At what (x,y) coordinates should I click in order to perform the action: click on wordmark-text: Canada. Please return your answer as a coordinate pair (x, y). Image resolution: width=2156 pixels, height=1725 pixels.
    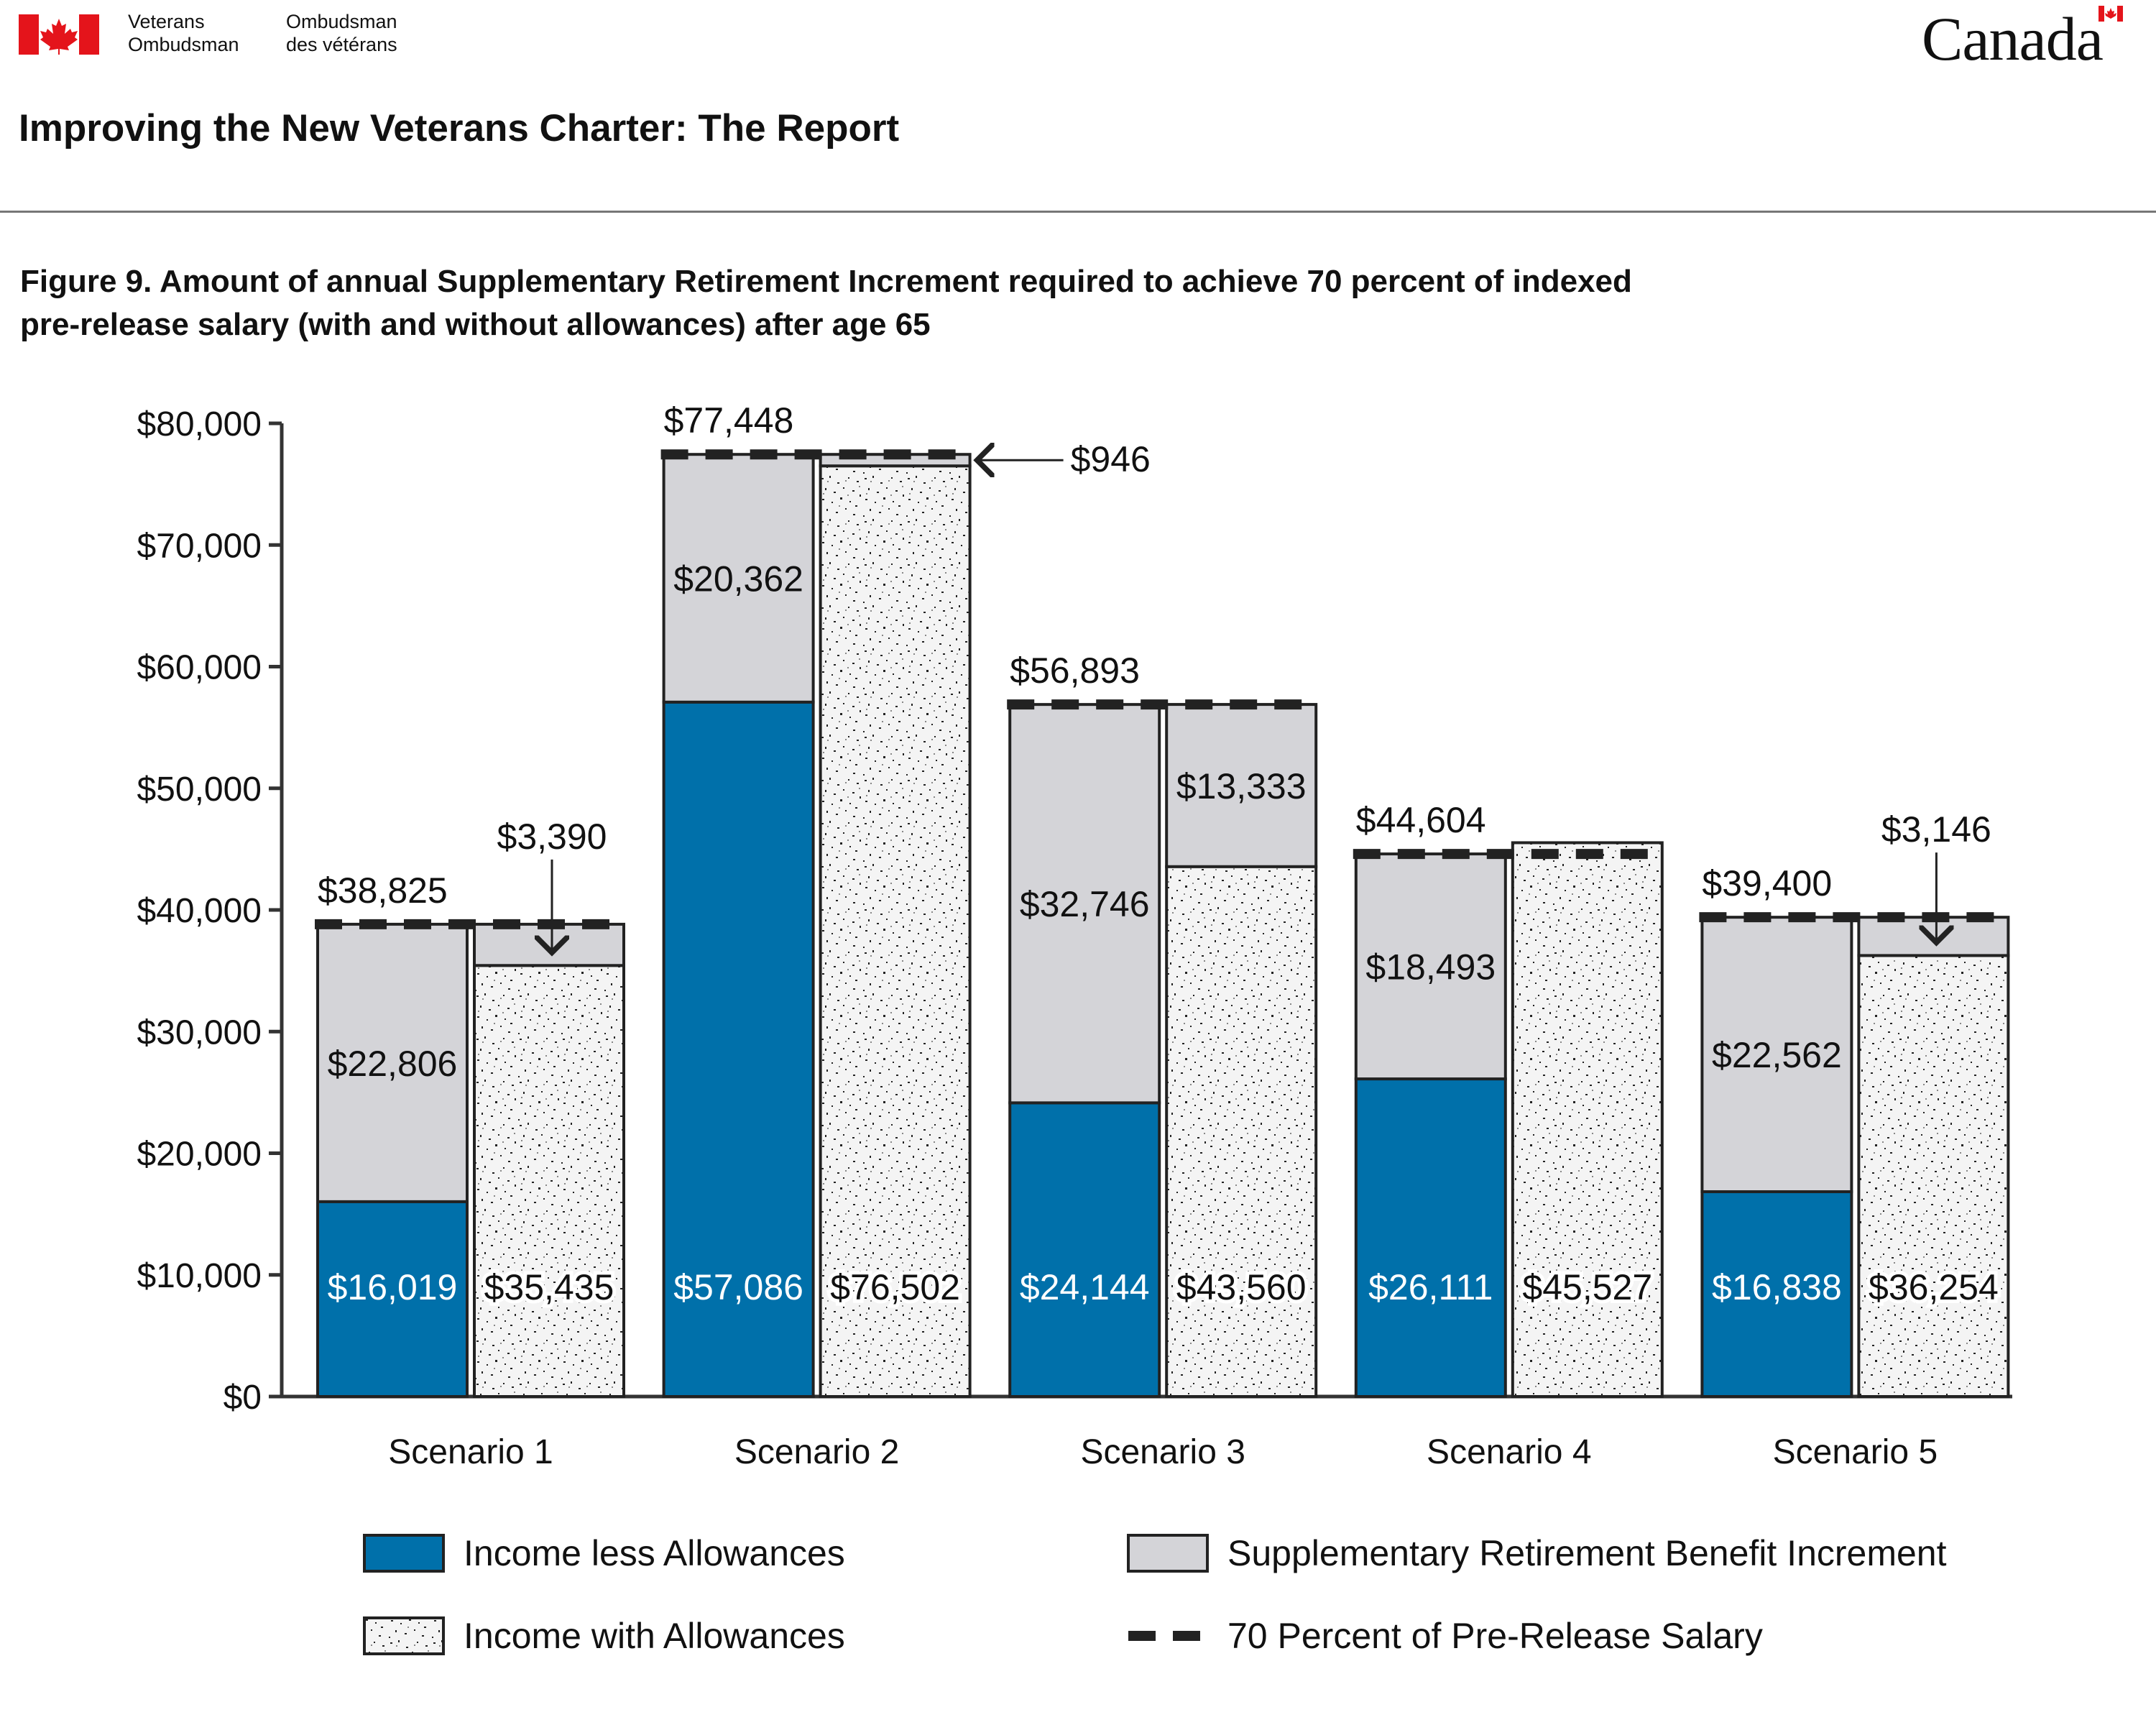
    Looking at the image, I should click on (2013, 38).